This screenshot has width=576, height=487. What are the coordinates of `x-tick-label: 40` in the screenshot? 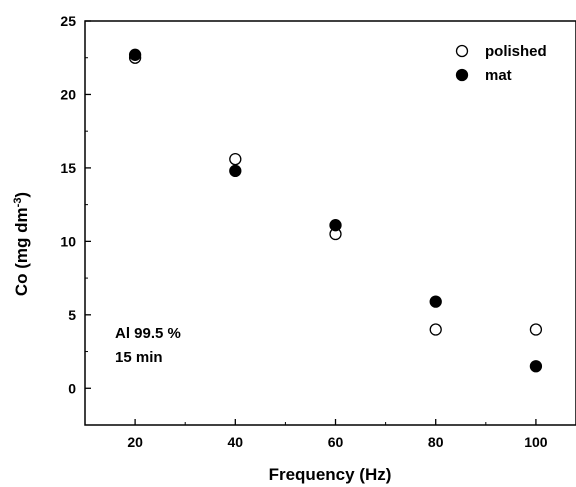 It's located at (236, 442).